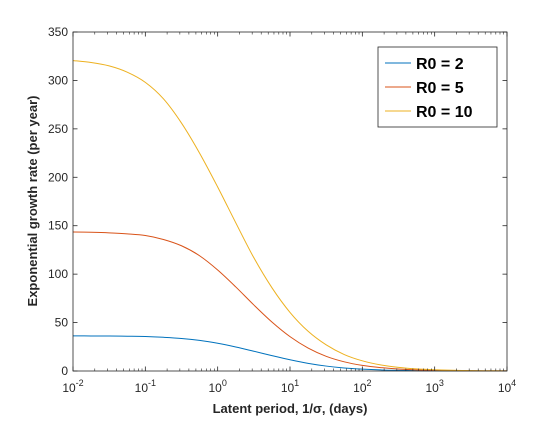 The image size is (560, 425). What do you see at coordinates (290, 408) in the screenshot?
I see `x-axis-label: Latent period, 1/σ, (days)` at bounding box center [290, 408].